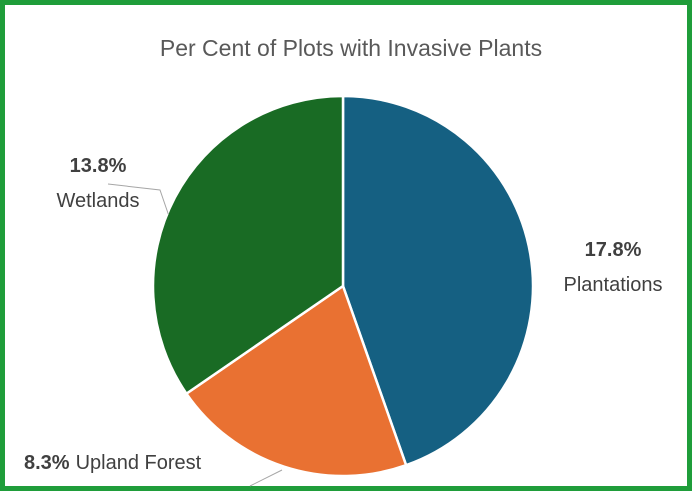 The image size is (692, 491). What do you see at coordinates (266, 478) in the screenshot?
I see `leader-line-upland-forest` at bounding box center [266, 478].